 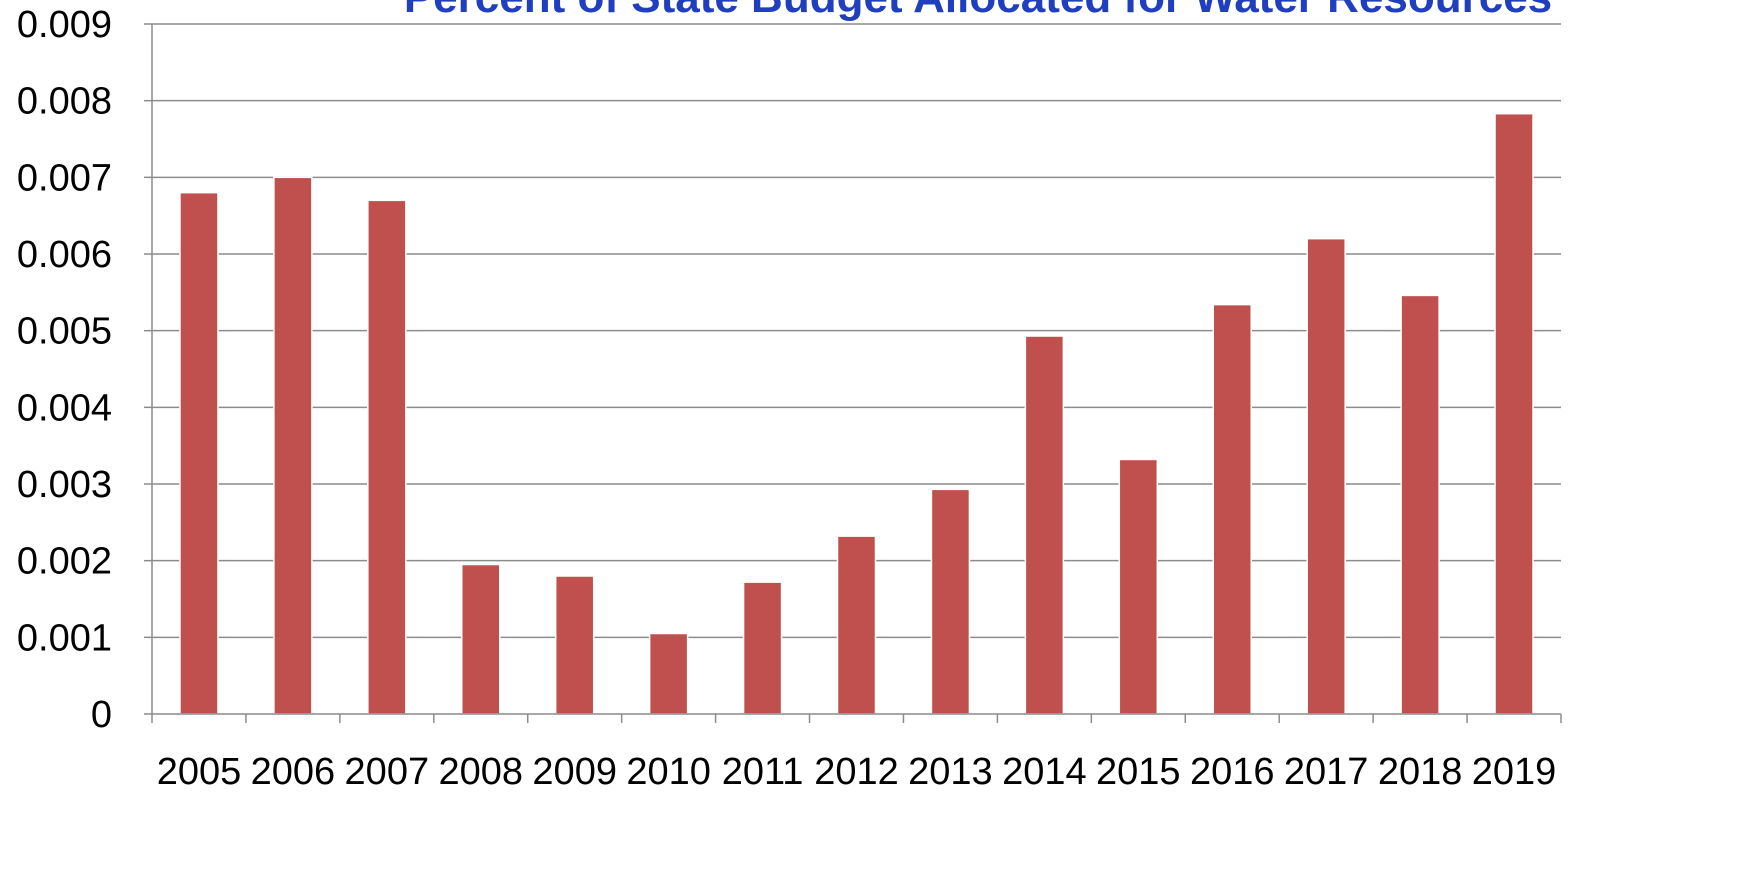 What do you see at coordinates (1420, 772) in the screenshot?
I see `x-tick-label: 2018` at bounding box center [1420, 772].